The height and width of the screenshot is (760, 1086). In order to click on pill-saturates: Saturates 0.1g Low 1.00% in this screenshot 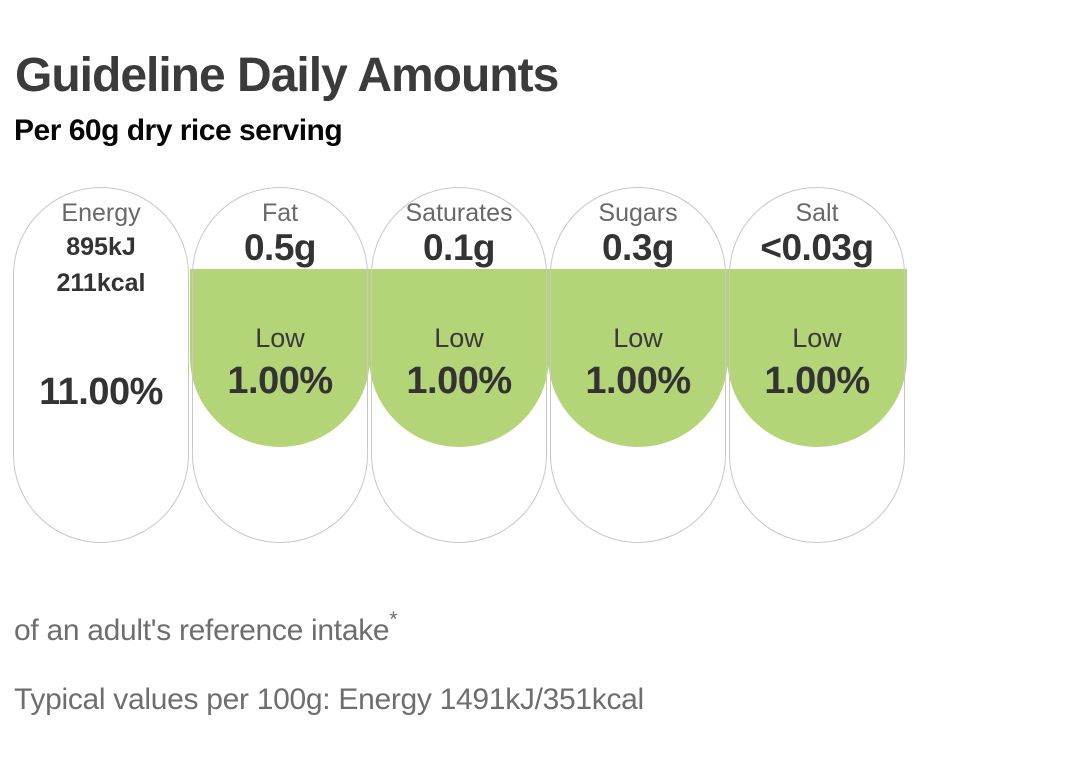, I will do `click(459, 365)`.